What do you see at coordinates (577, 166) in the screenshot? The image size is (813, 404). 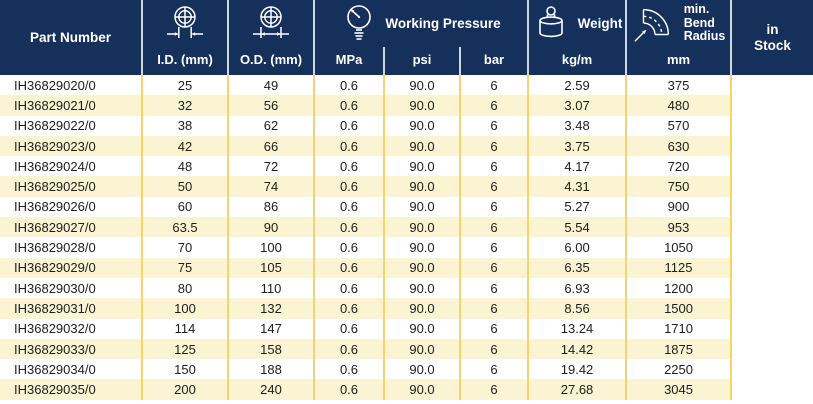 I see `weight-cell: 4.17` at bounding box center [577, 166].